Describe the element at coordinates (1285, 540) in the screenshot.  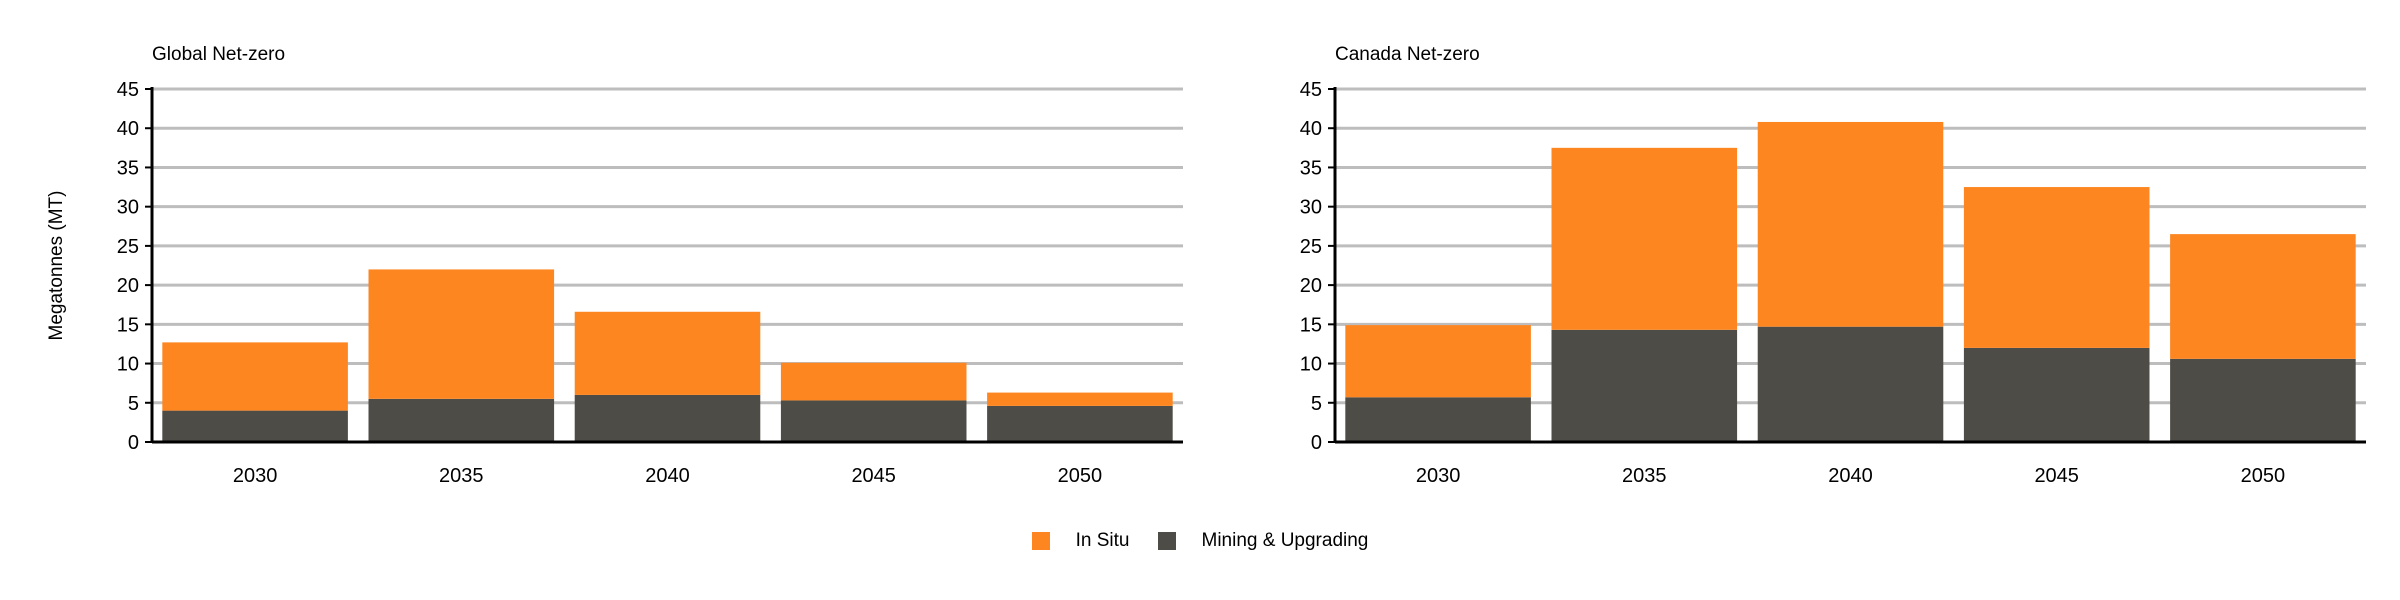
I see `legend-label-mining-upgrading: Mining & Upgrading` at that location.